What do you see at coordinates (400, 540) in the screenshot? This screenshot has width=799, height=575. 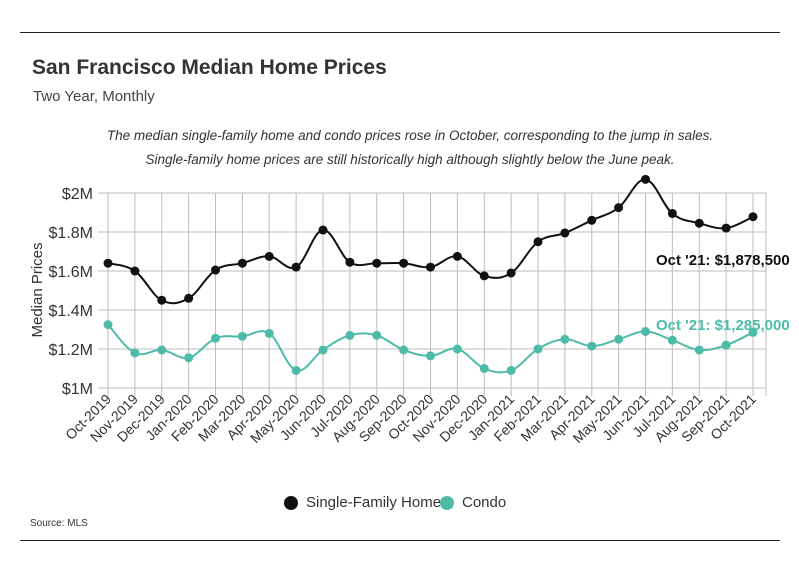 I see `bottom-rule` at bounding box center [400, 540].